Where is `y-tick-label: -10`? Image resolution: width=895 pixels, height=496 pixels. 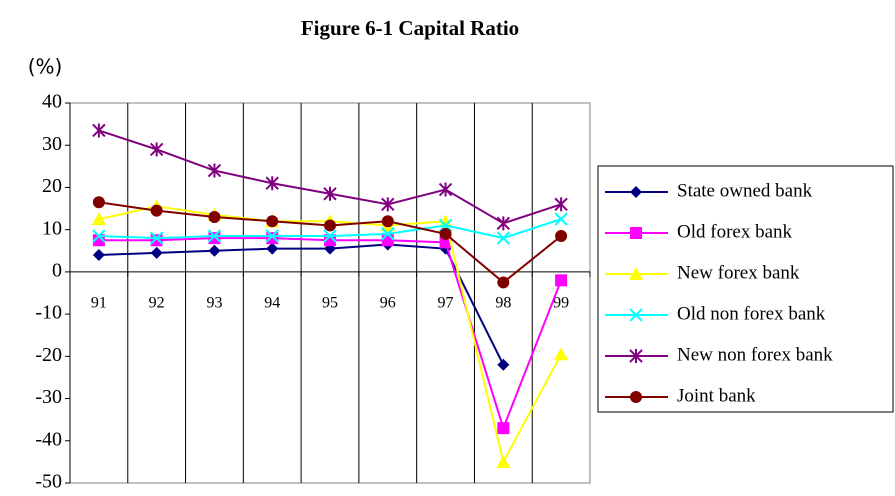
y-tick-label: -10 is located at coordinates (48, 313).